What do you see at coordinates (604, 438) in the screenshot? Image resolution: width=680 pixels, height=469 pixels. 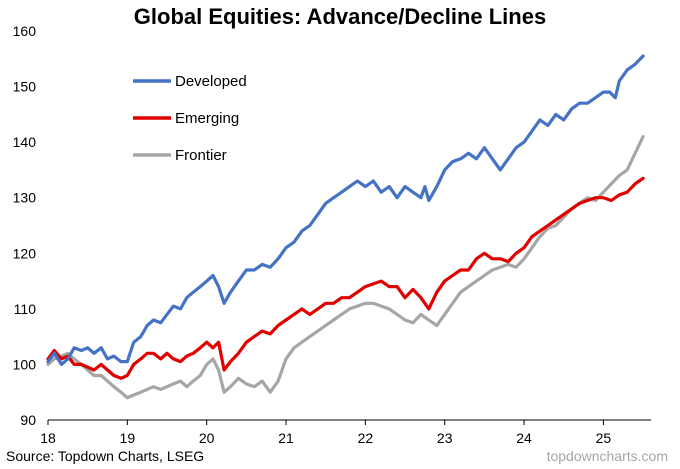 I see `x-tick-label: 25` at bounding box center [604, 438].